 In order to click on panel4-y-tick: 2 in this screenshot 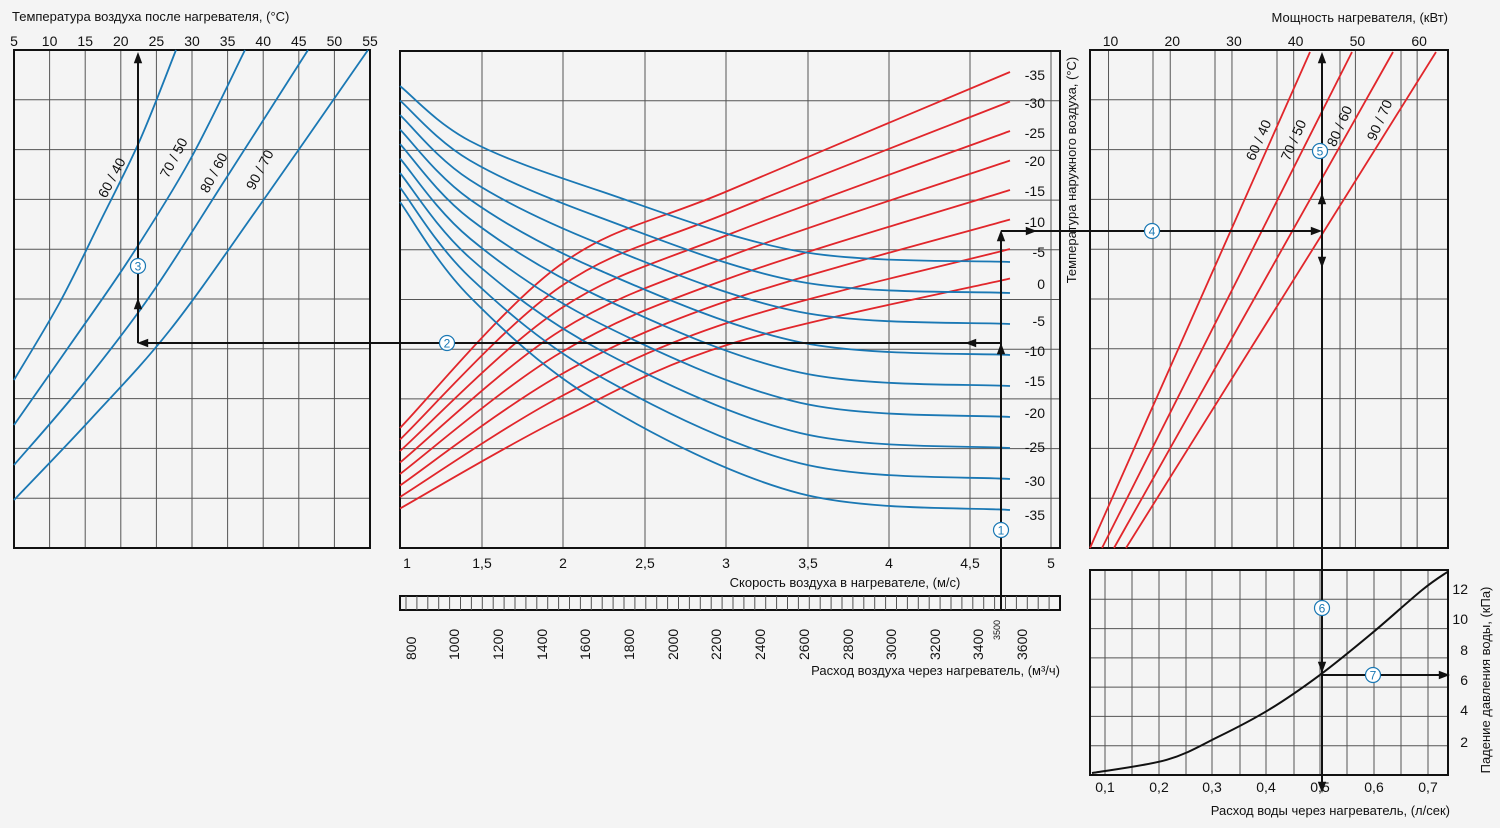, I will do `click(1464, 742)`.